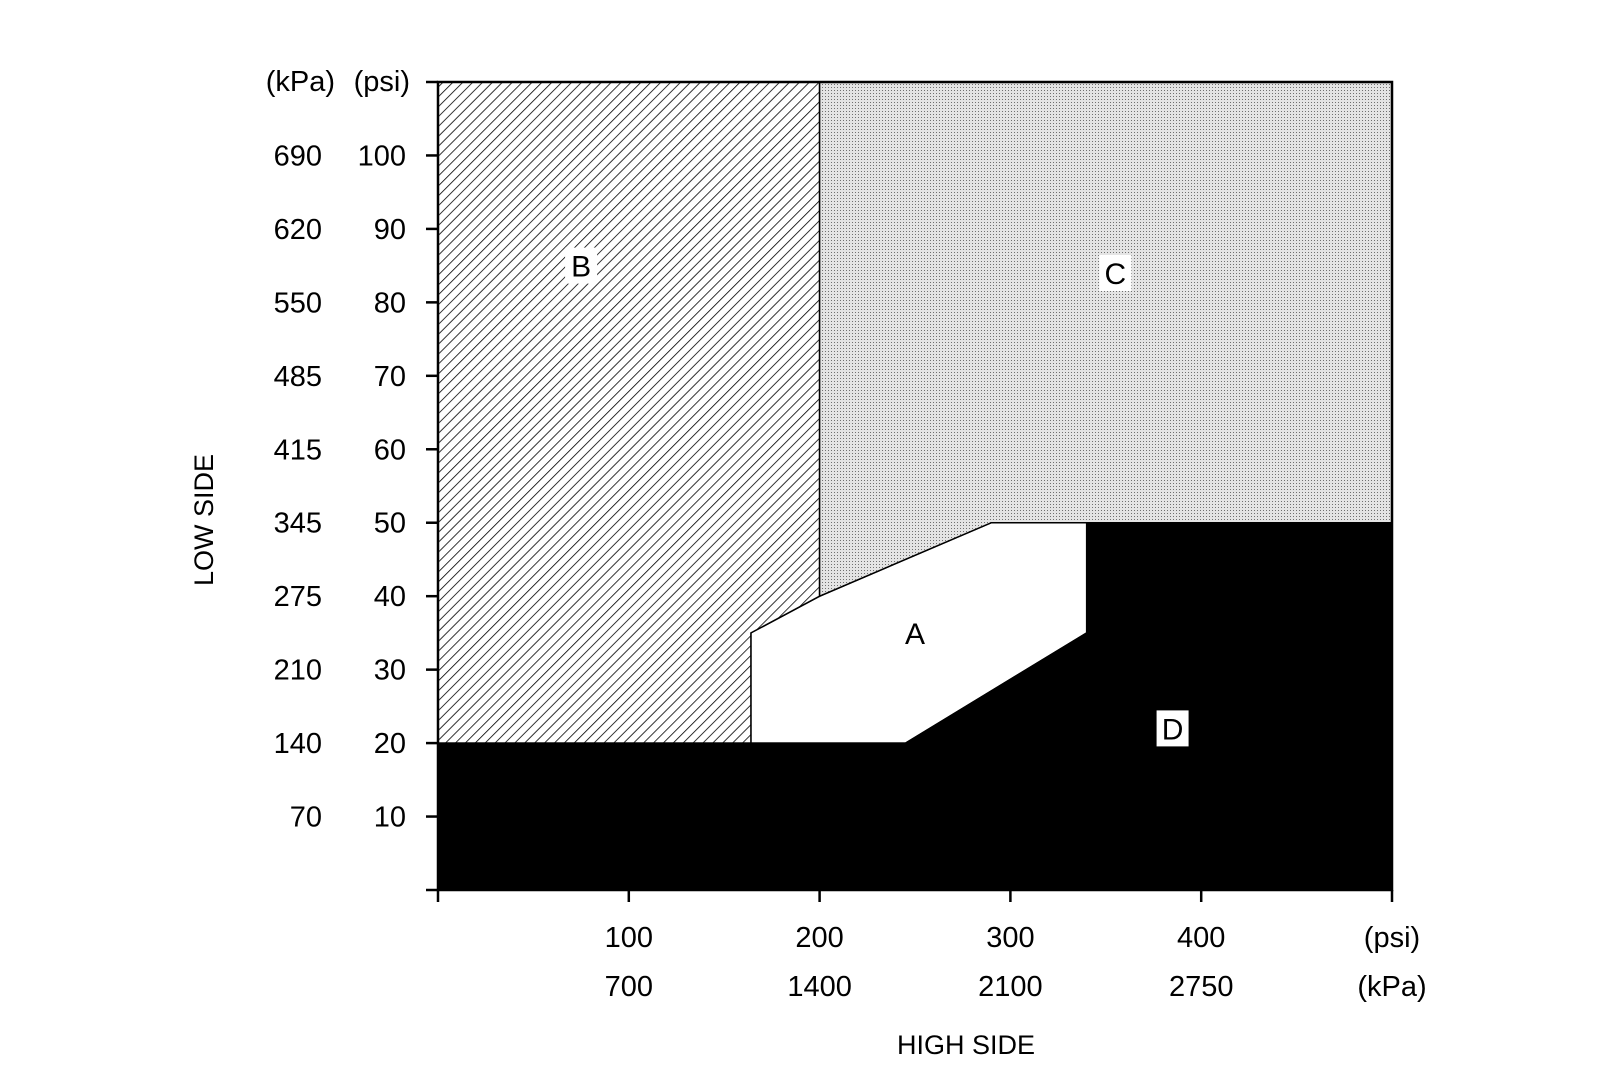 Image resolution: width=1600 pixels, height=1084 pixels. I want to click on region-c-label-bg, so click(1115, 272).